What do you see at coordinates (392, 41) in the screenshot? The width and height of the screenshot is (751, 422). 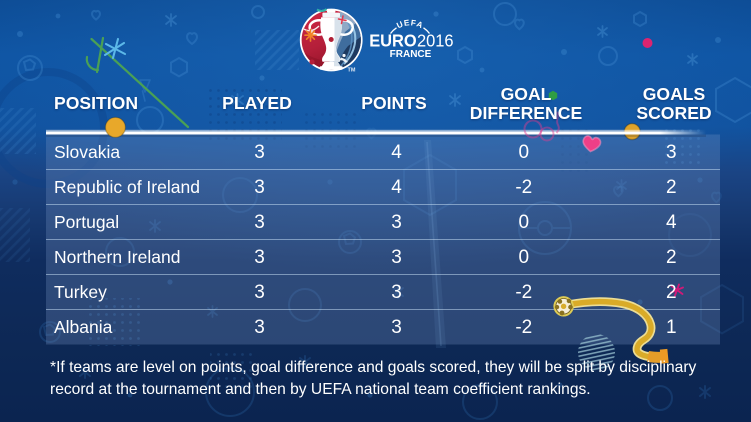 I see `svg-text: EURO` at bounding box center [392, 41].